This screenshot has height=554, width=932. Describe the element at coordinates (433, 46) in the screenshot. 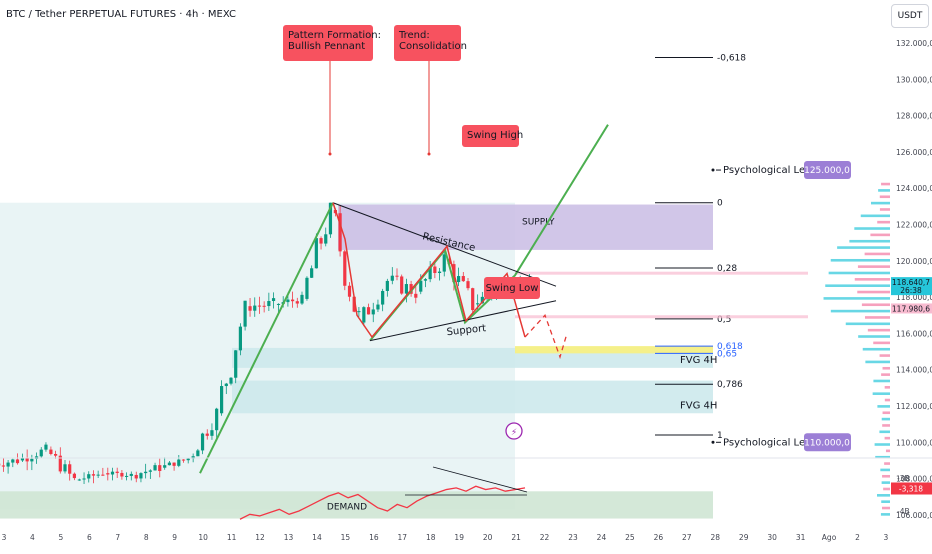

I see `trend-callout-line-1: Consolidation` at that location.